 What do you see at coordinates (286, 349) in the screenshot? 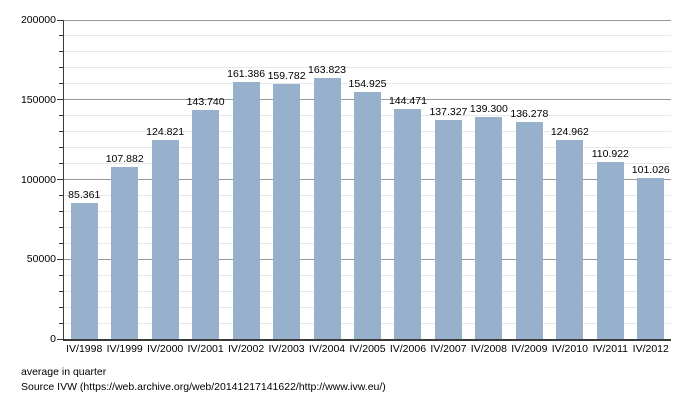
I see `x-tick-label: IV/2003` at bounding box center [286, 349].